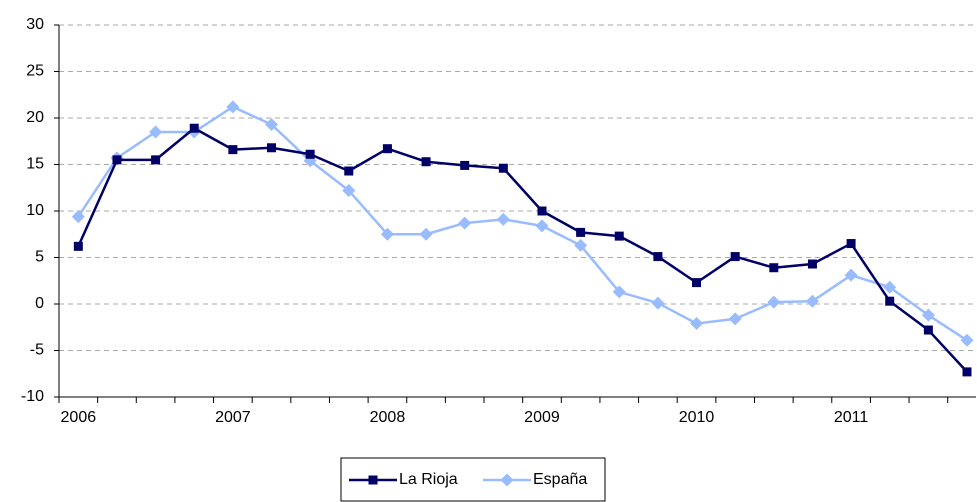 The image size is (977, 502). Describe the element at coordinates (39, 257) in the screenshot. I see `y-tick-label: 5` at that location.